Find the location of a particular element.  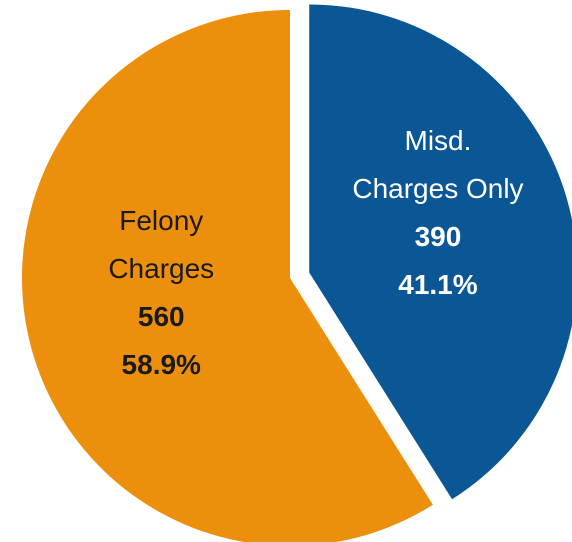

slice-name: Felony Charges is located at coordinates (161, 245).